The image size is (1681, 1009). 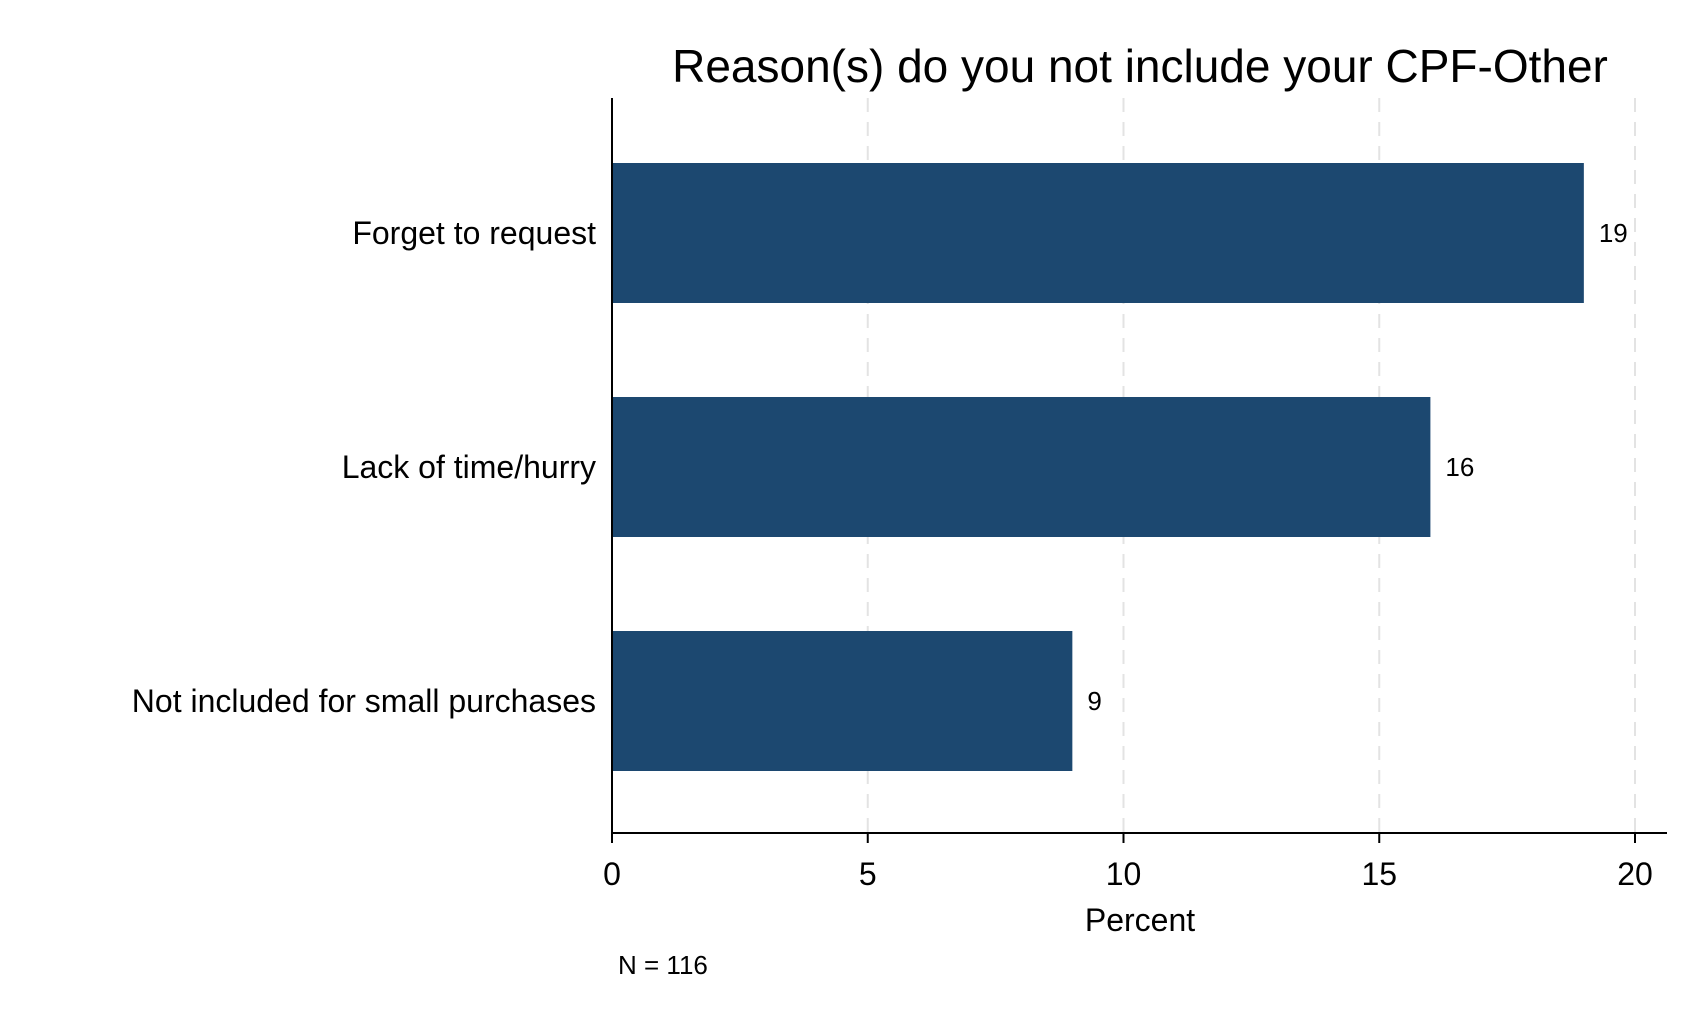 I want to click on bar-value-label: 19, so click(x=1613, y=233).